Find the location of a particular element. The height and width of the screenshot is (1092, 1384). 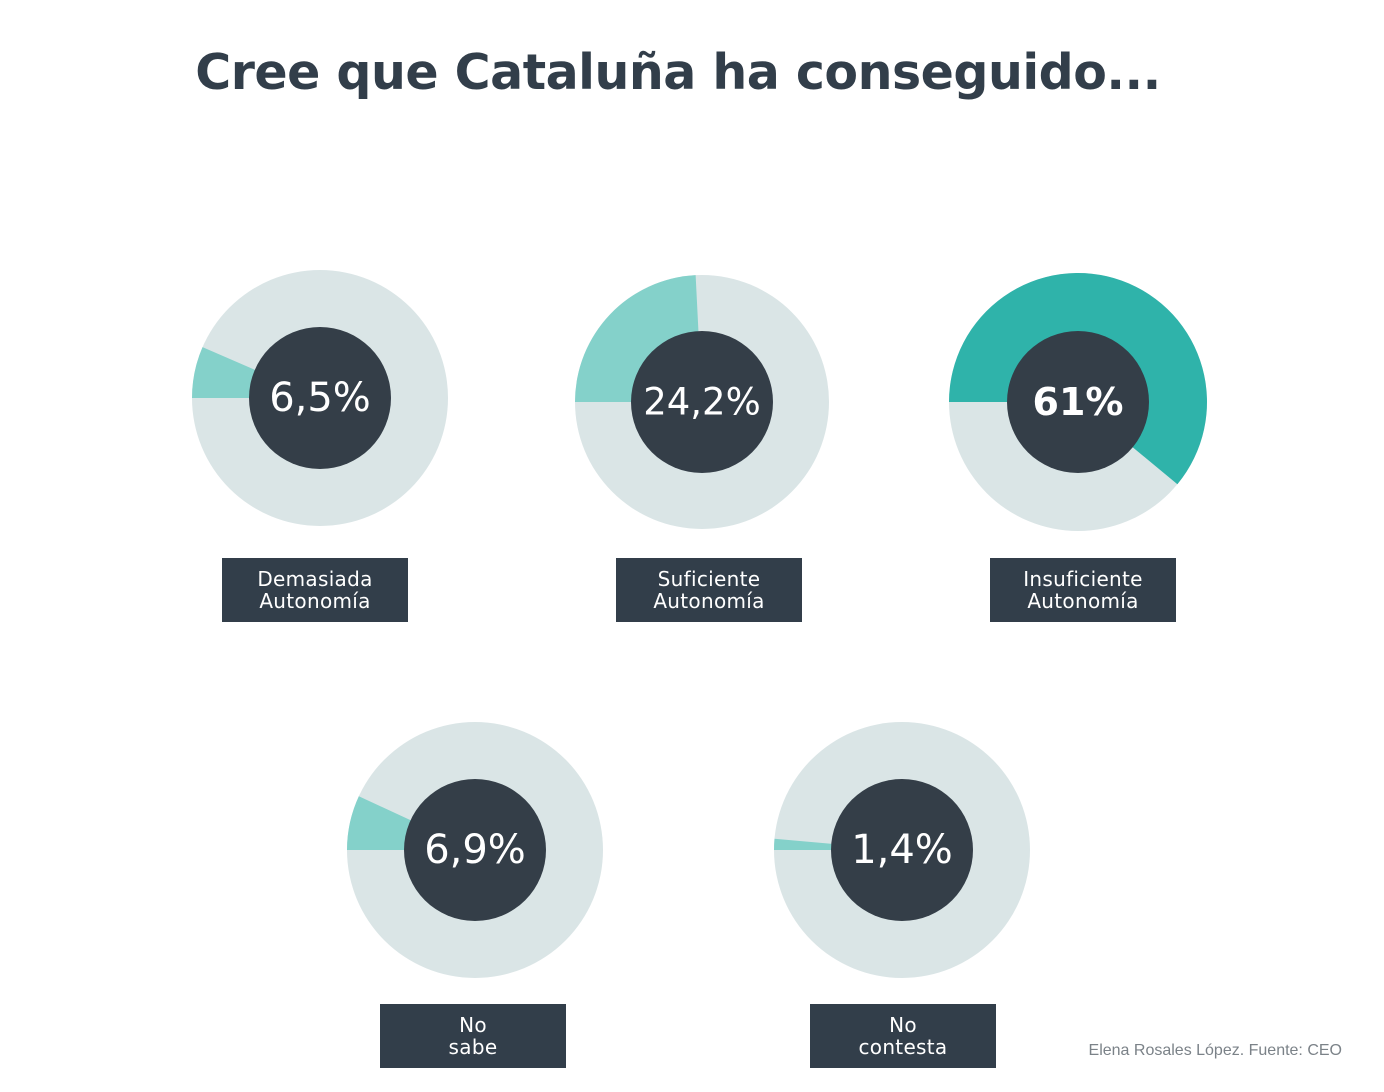

donut-center-demasiada-autonomia is located at coordinates (320, 398).